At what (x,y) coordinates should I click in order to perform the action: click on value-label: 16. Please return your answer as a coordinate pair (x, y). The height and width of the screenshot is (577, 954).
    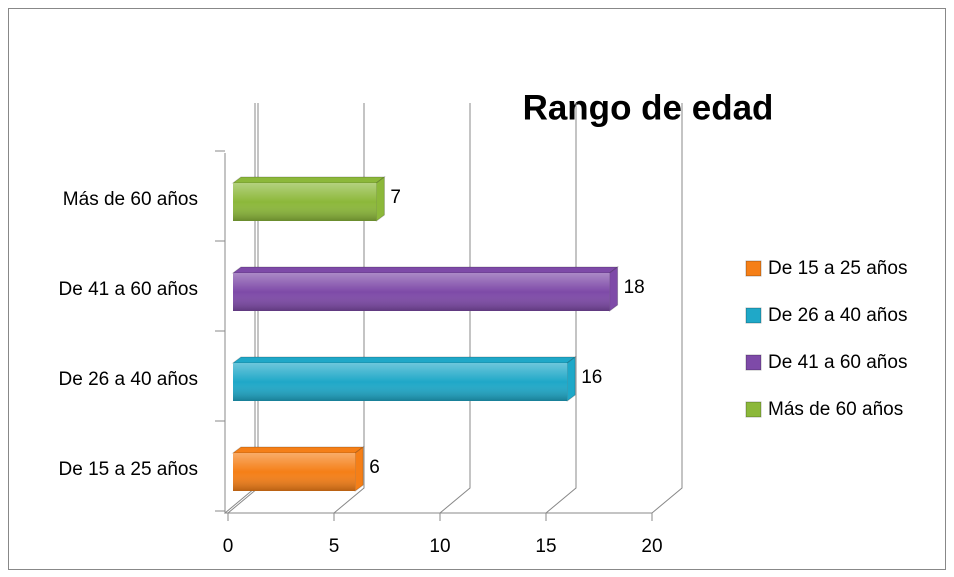
    Looking at the image, I should click on (591, 377).